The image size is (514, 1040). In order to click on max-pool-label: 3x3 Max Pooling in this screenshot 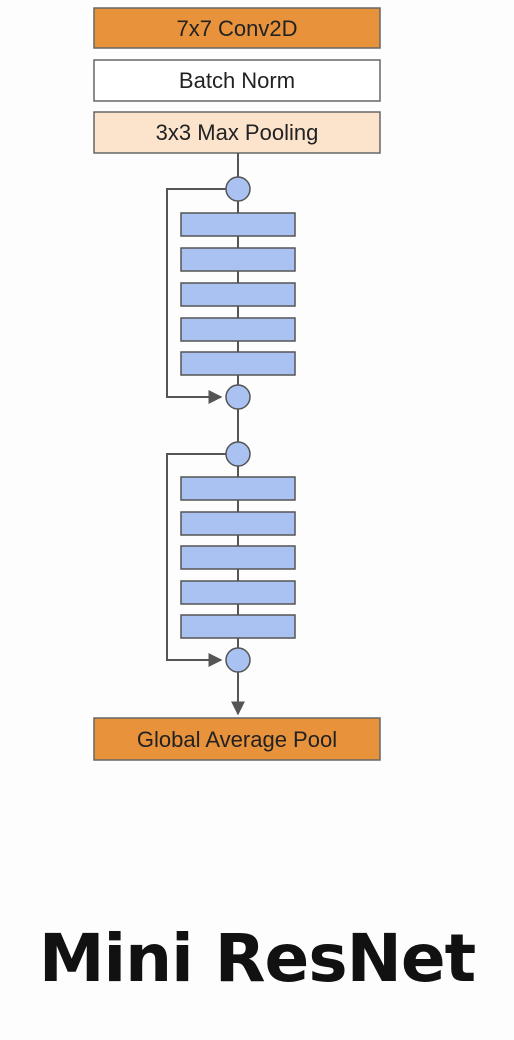, I will do `click(237, 132)`.